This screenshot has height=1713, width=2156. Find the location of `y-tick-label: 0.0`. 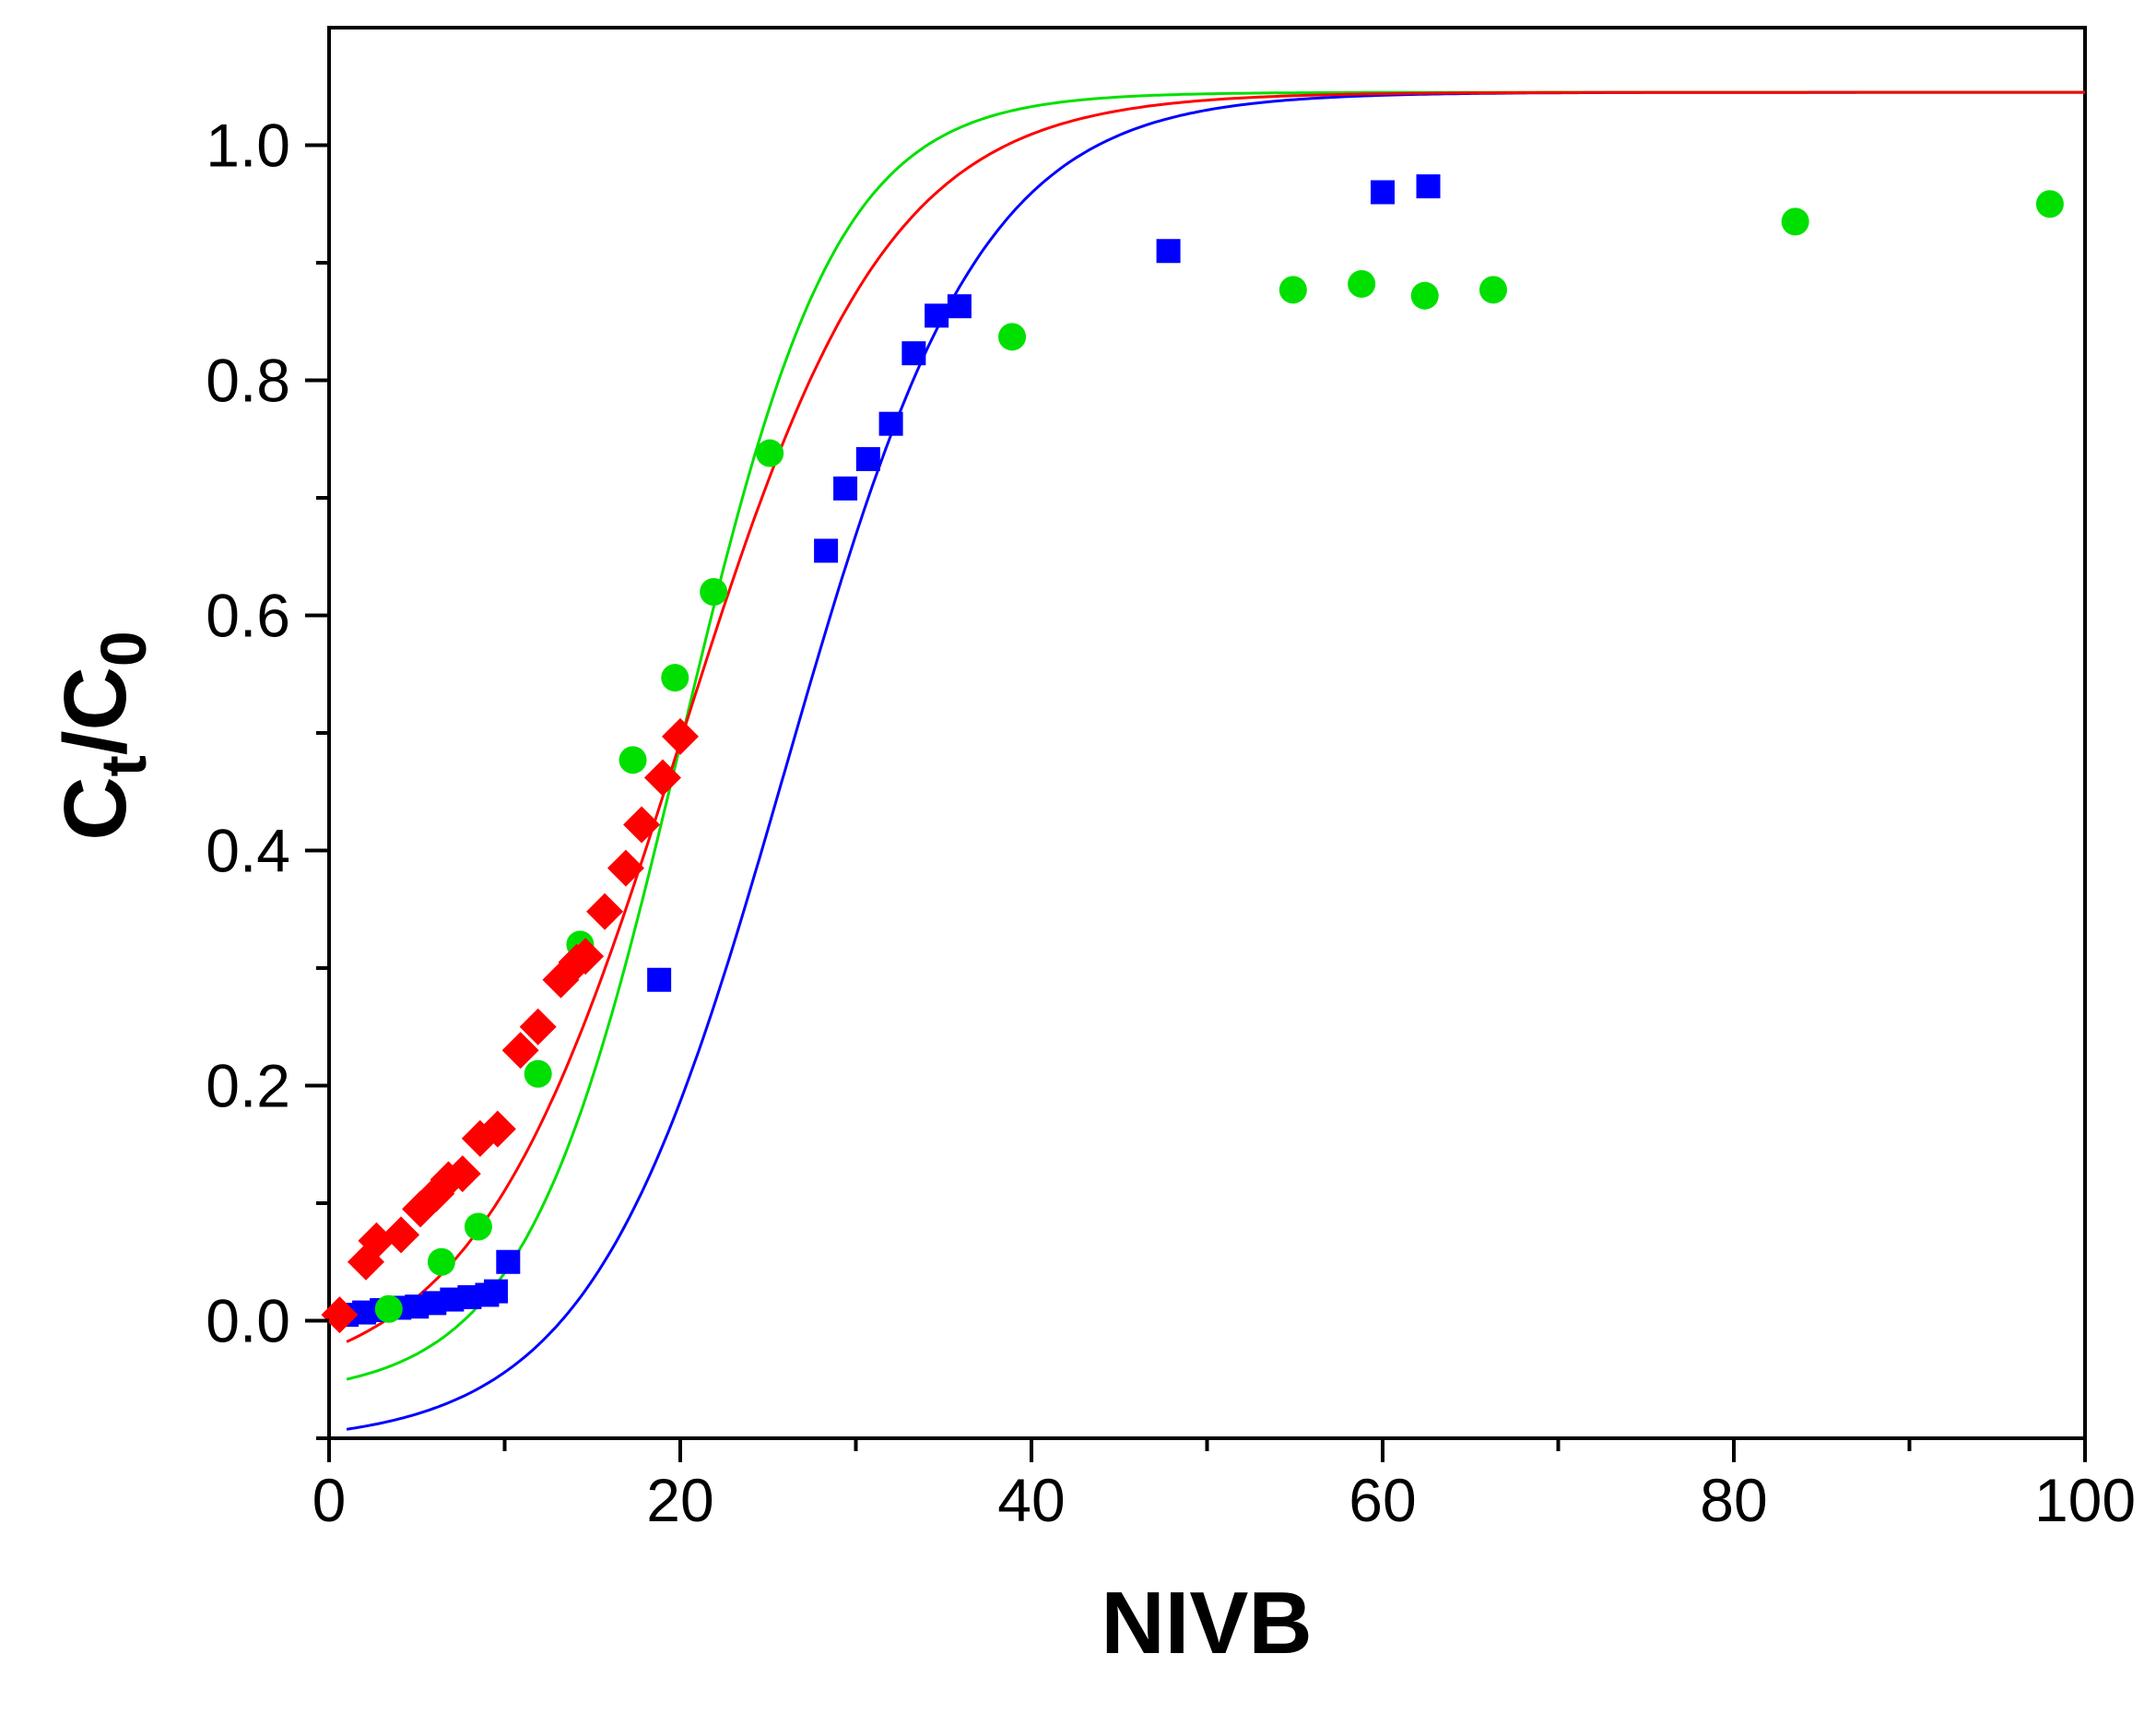

y-tick-label: 0.0 is located at coordinates (248, 1321).